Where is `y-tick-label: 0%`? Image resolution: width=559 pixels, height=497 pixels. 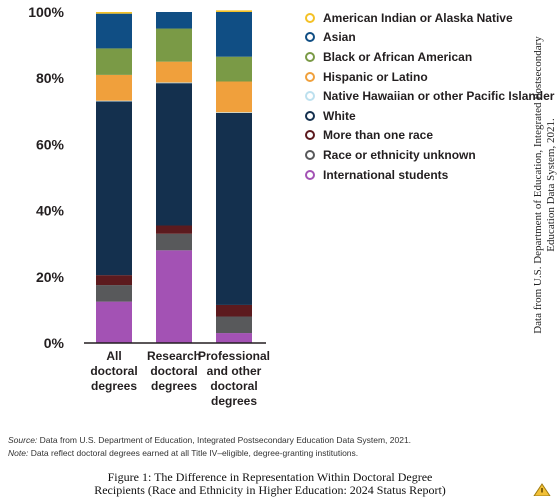
y-tick-label: 0% is located at coordinates (54, 343).